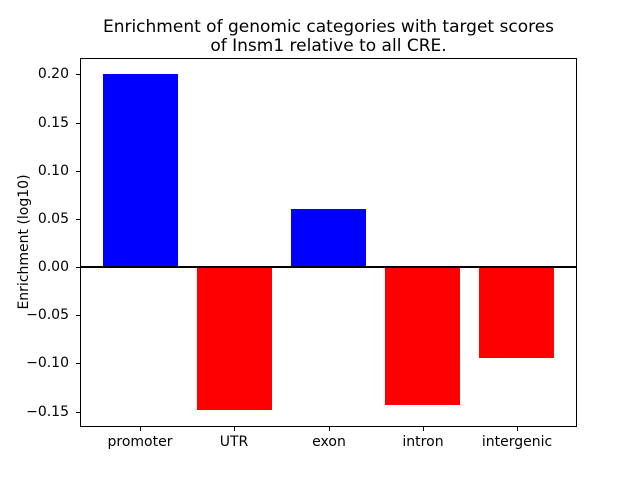 Image resolution: width=640 pixels, height=480 pixels. Describe the element at coordinates (140, 442) in the screenshot. I see `x-tick-label-promoter: promoter` at that location.